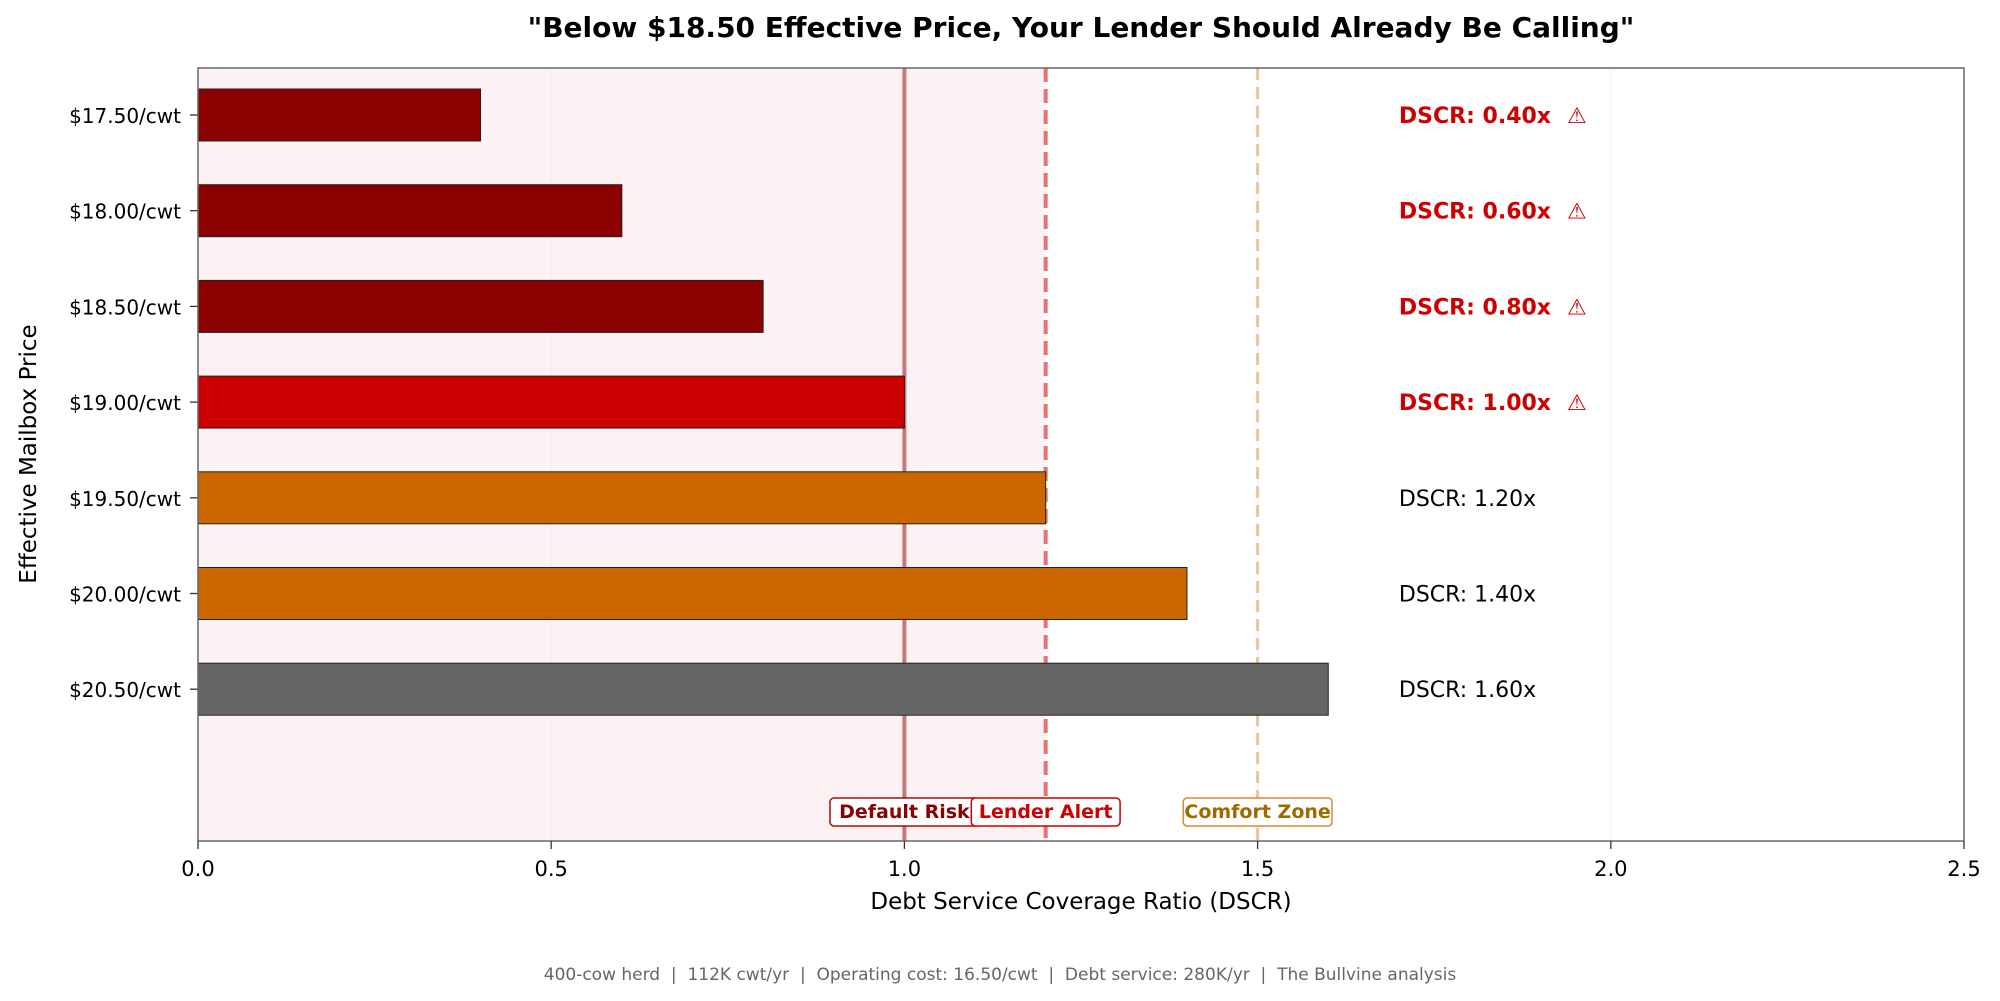  Describe the element at coordinates (29, 453) in the screenshot. I see `y-axis-label: Effective Mailbox Price` at that location.